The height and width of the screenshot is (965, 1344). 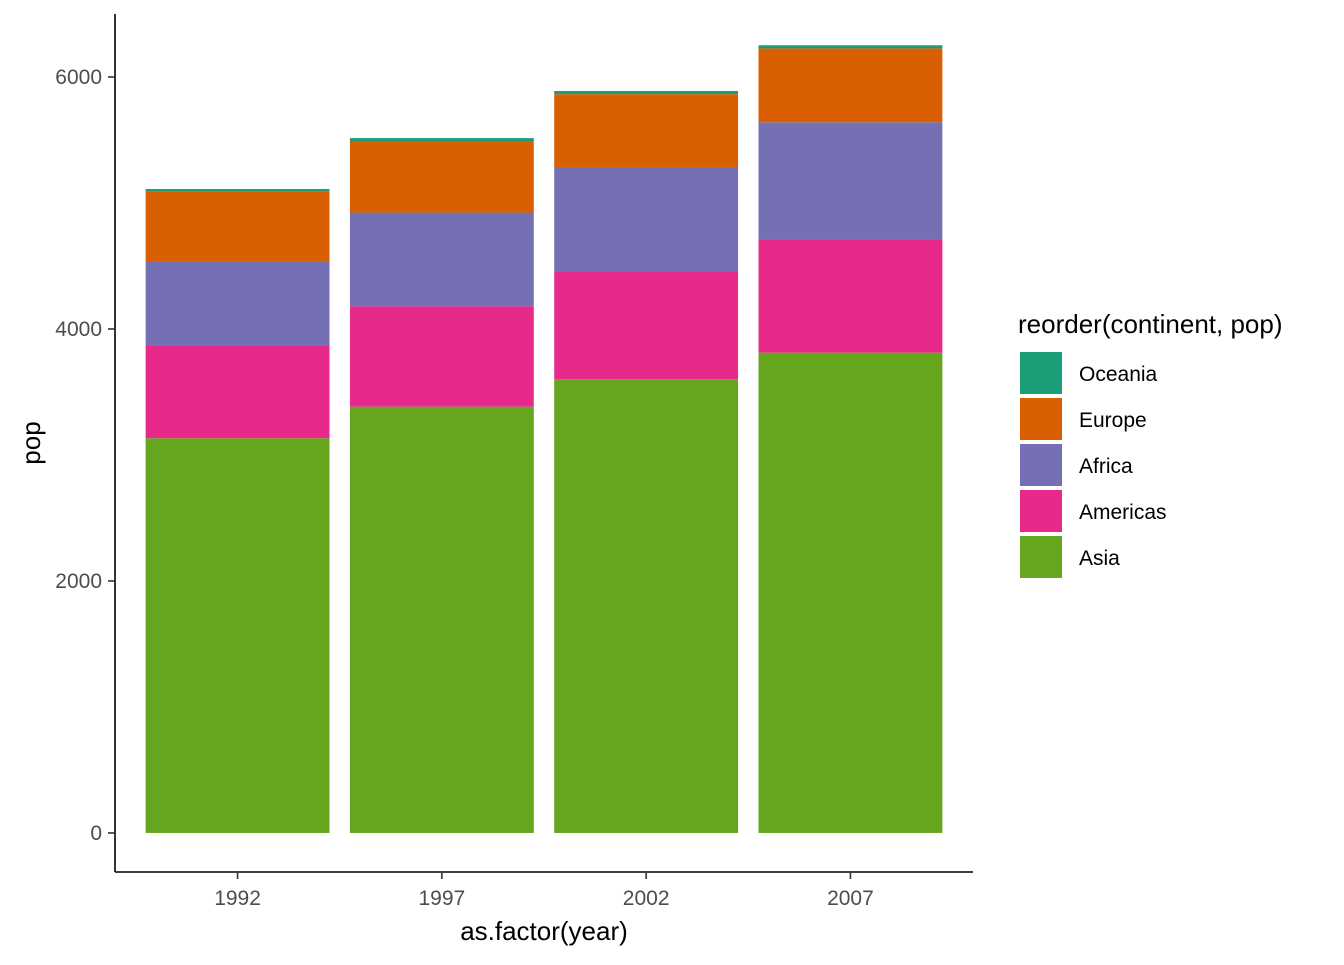 What do you see at coordinates (1106, 466) in the screenshot?
I see `legend-label-africa: Africa` at bounding box center [1106, 466].